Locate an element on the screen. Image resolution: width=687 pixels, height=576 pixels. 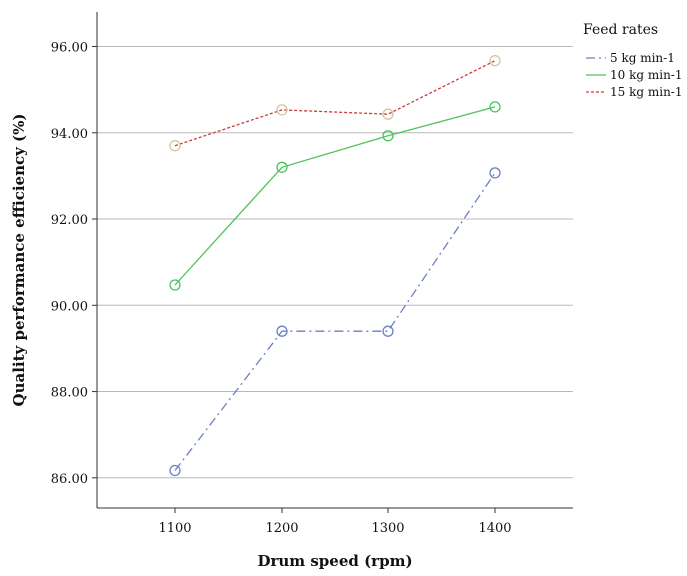
x-tick-label: 1200 is located at coordinates (281, 528).